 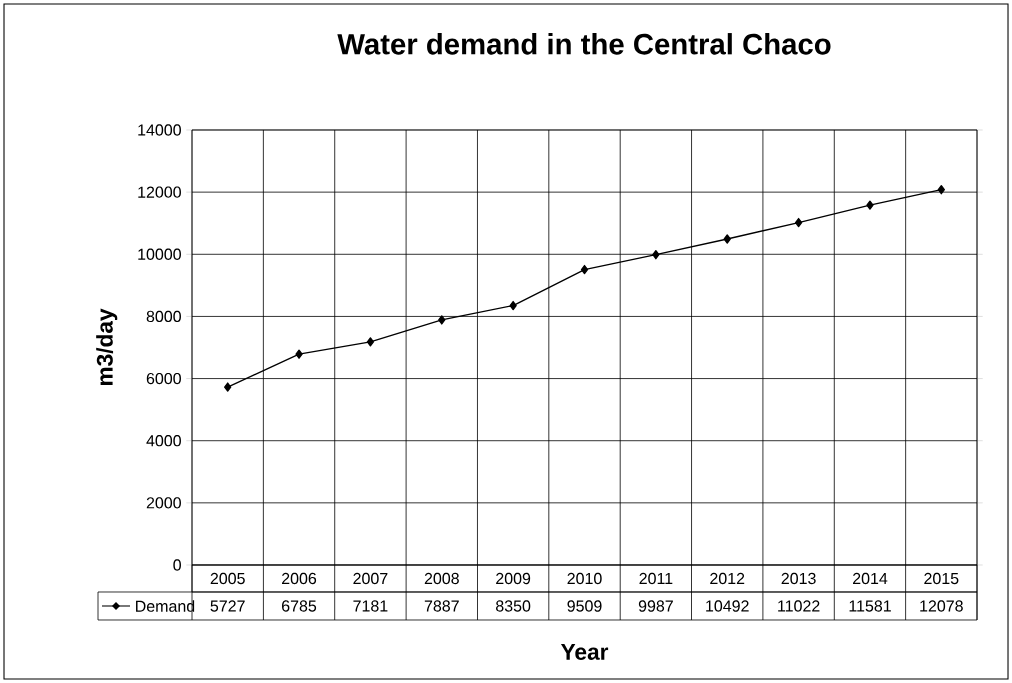 I want to click on data-label: 11022, so click(x=799, y=606).